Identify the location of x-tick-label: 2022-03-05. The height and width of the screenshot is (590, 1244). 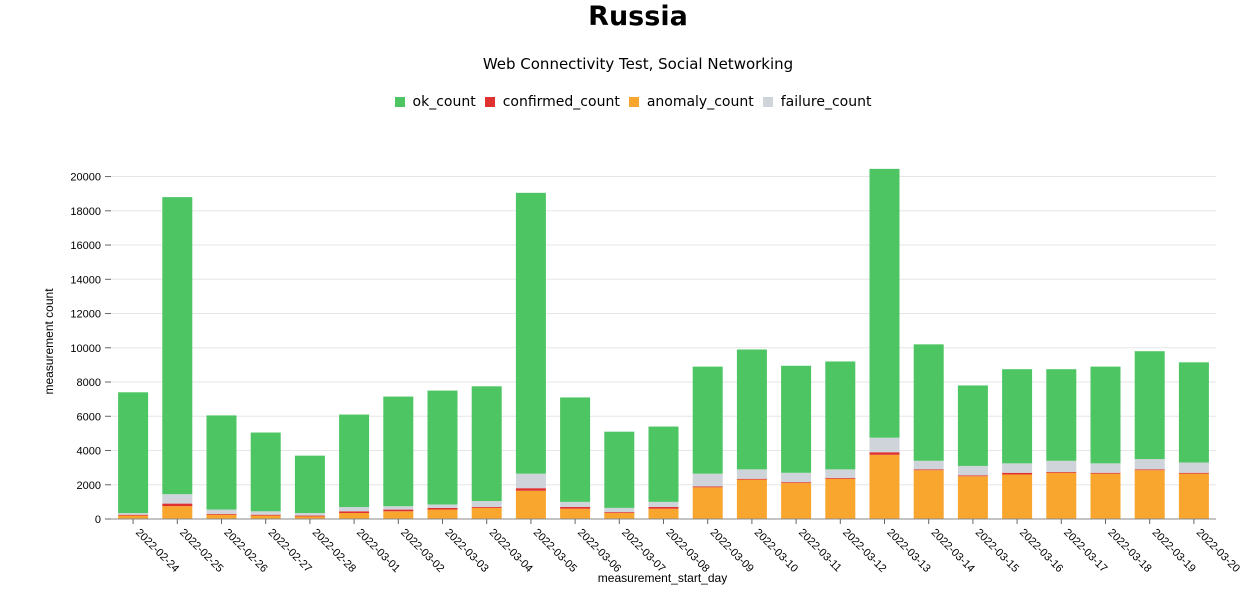
(555, 551).